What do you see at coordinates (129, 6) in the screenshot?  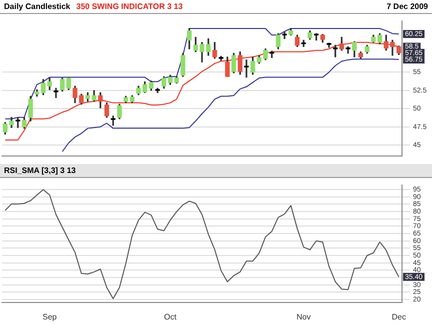 I see `chart-subtitle: 350 SWING INDICATOR 3 13` at bounding box center [129, 6].